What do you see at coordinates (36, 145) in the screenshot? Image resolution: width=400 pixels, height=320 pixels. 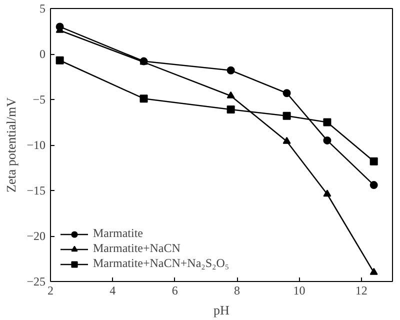 I see `y-tick-label: −10` at bounding box center [36, 145].